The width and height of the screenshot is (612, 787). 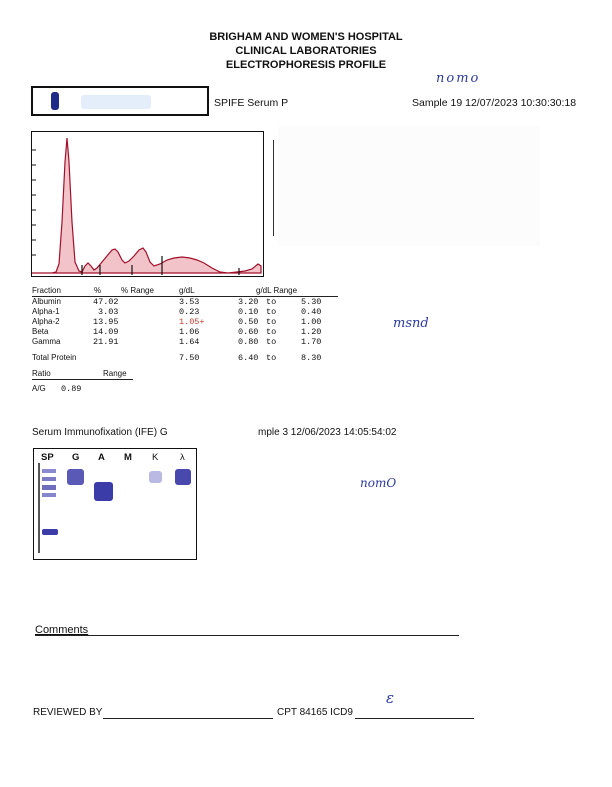 I want to click on fraction-low: 0.60, so click(x=248, y=332).